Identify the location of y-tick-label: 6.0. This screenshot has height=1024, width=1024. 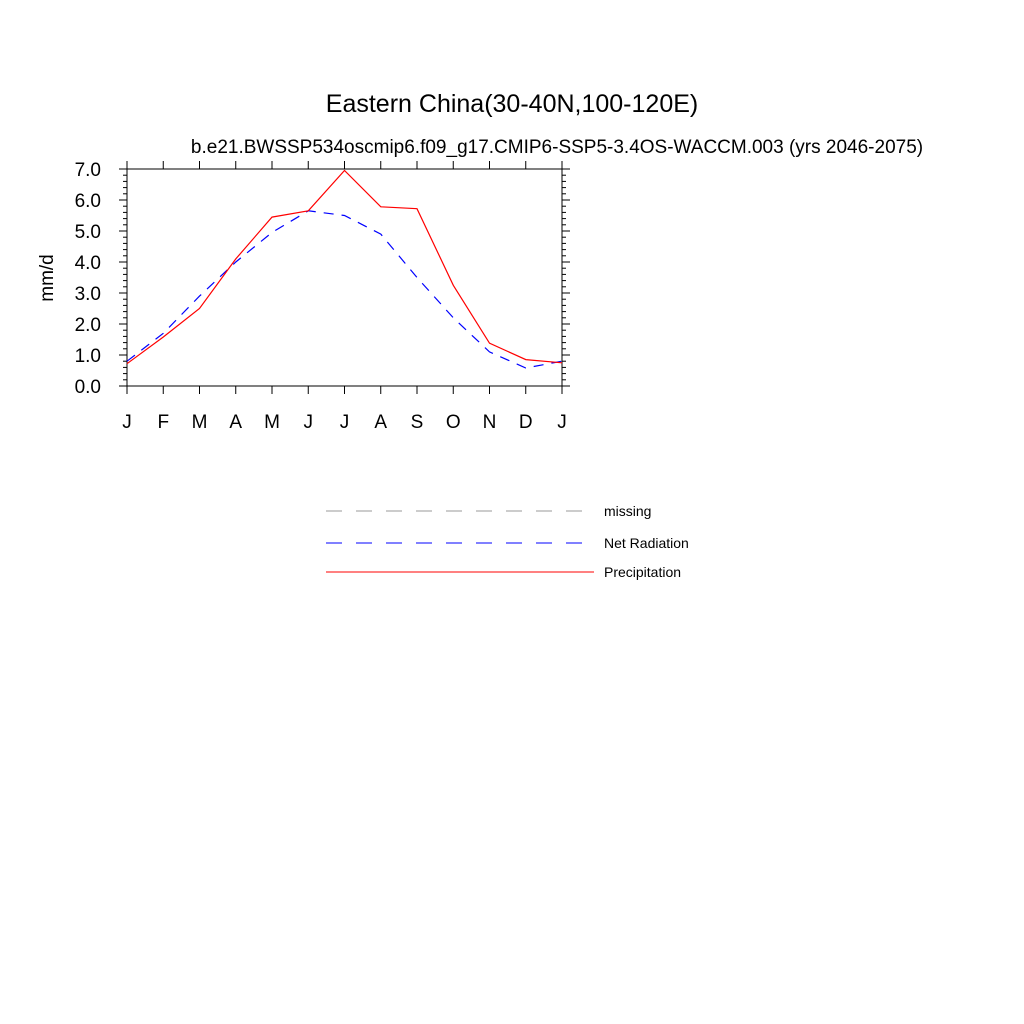
(88, 201).